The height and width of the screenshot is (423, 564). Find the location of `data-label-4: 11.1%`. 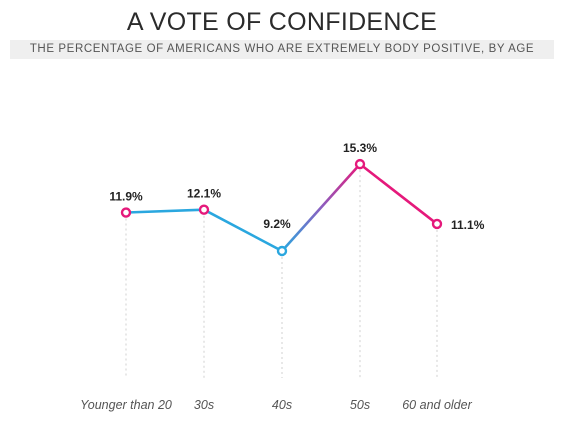

data-label-4: 11.1% is located at coordinates (468, 225).